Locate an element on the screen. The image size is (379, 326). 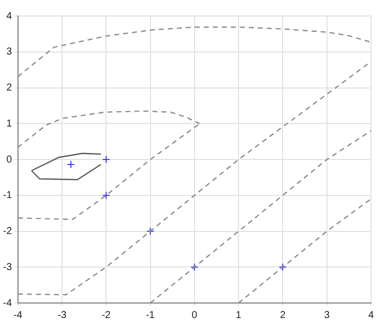
x-tick-label: -2 is located at coordinates (107, 315).